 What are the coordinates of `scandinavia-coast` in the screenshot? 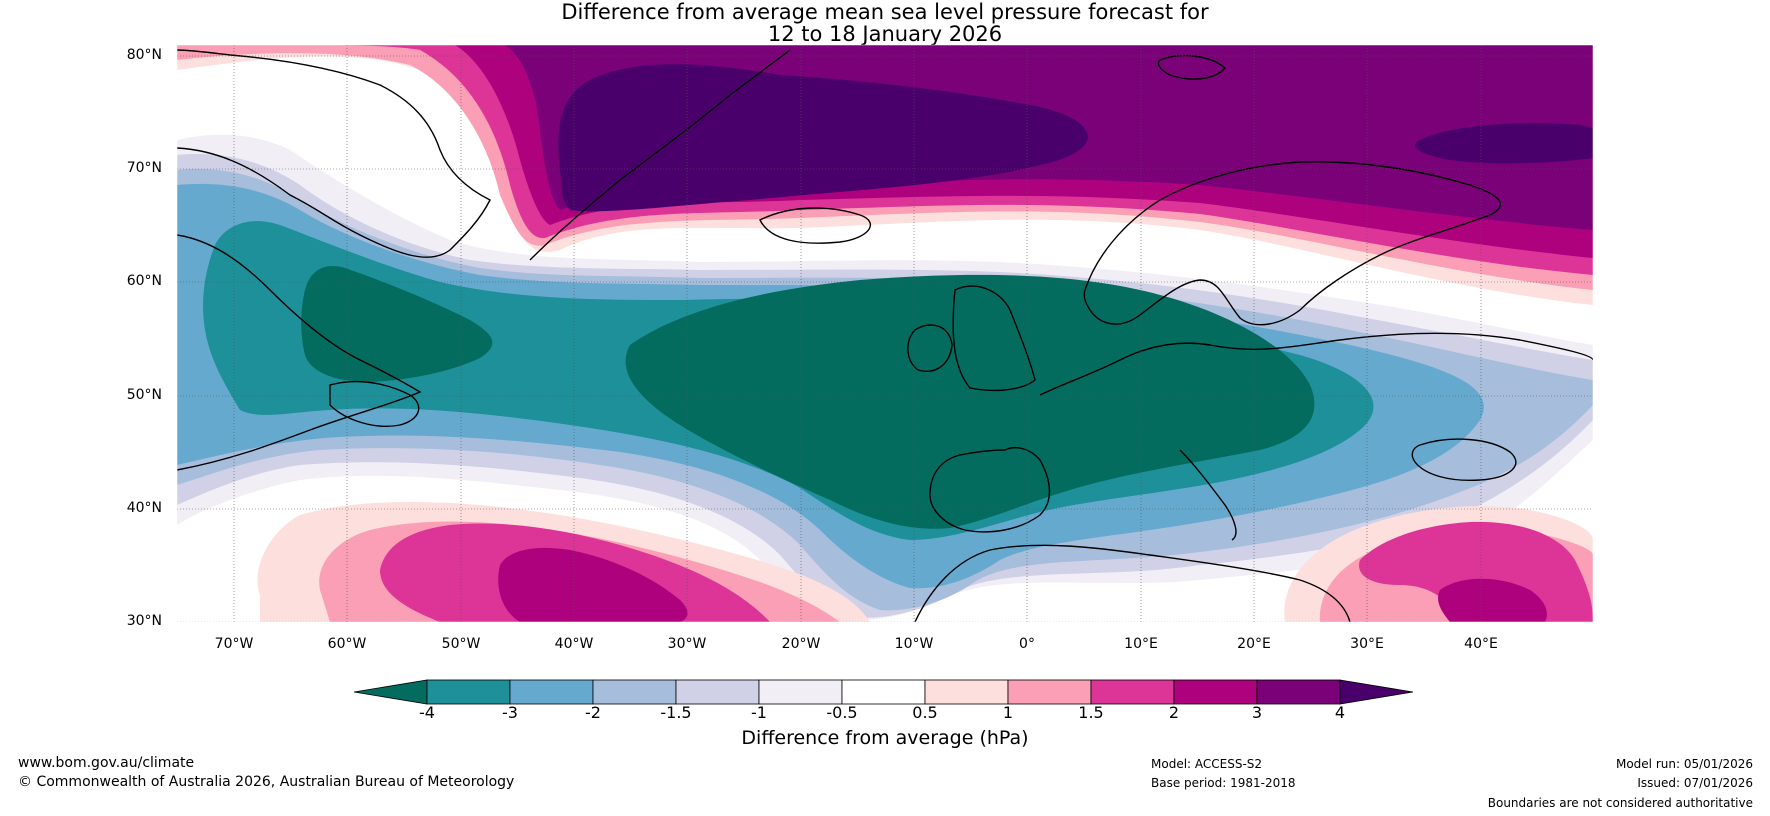 It's located at (1292, 243).